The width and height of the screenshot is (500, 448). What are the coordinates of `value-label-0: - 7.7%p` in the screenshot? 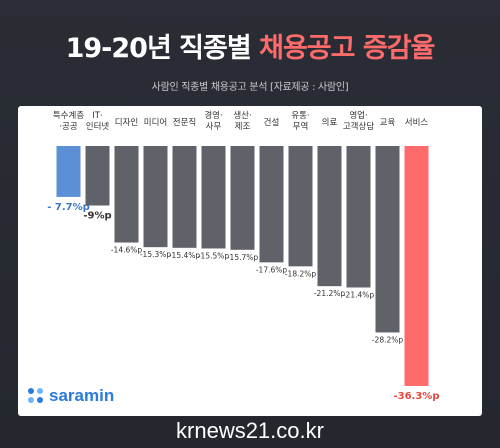 It's located at (68, 207).